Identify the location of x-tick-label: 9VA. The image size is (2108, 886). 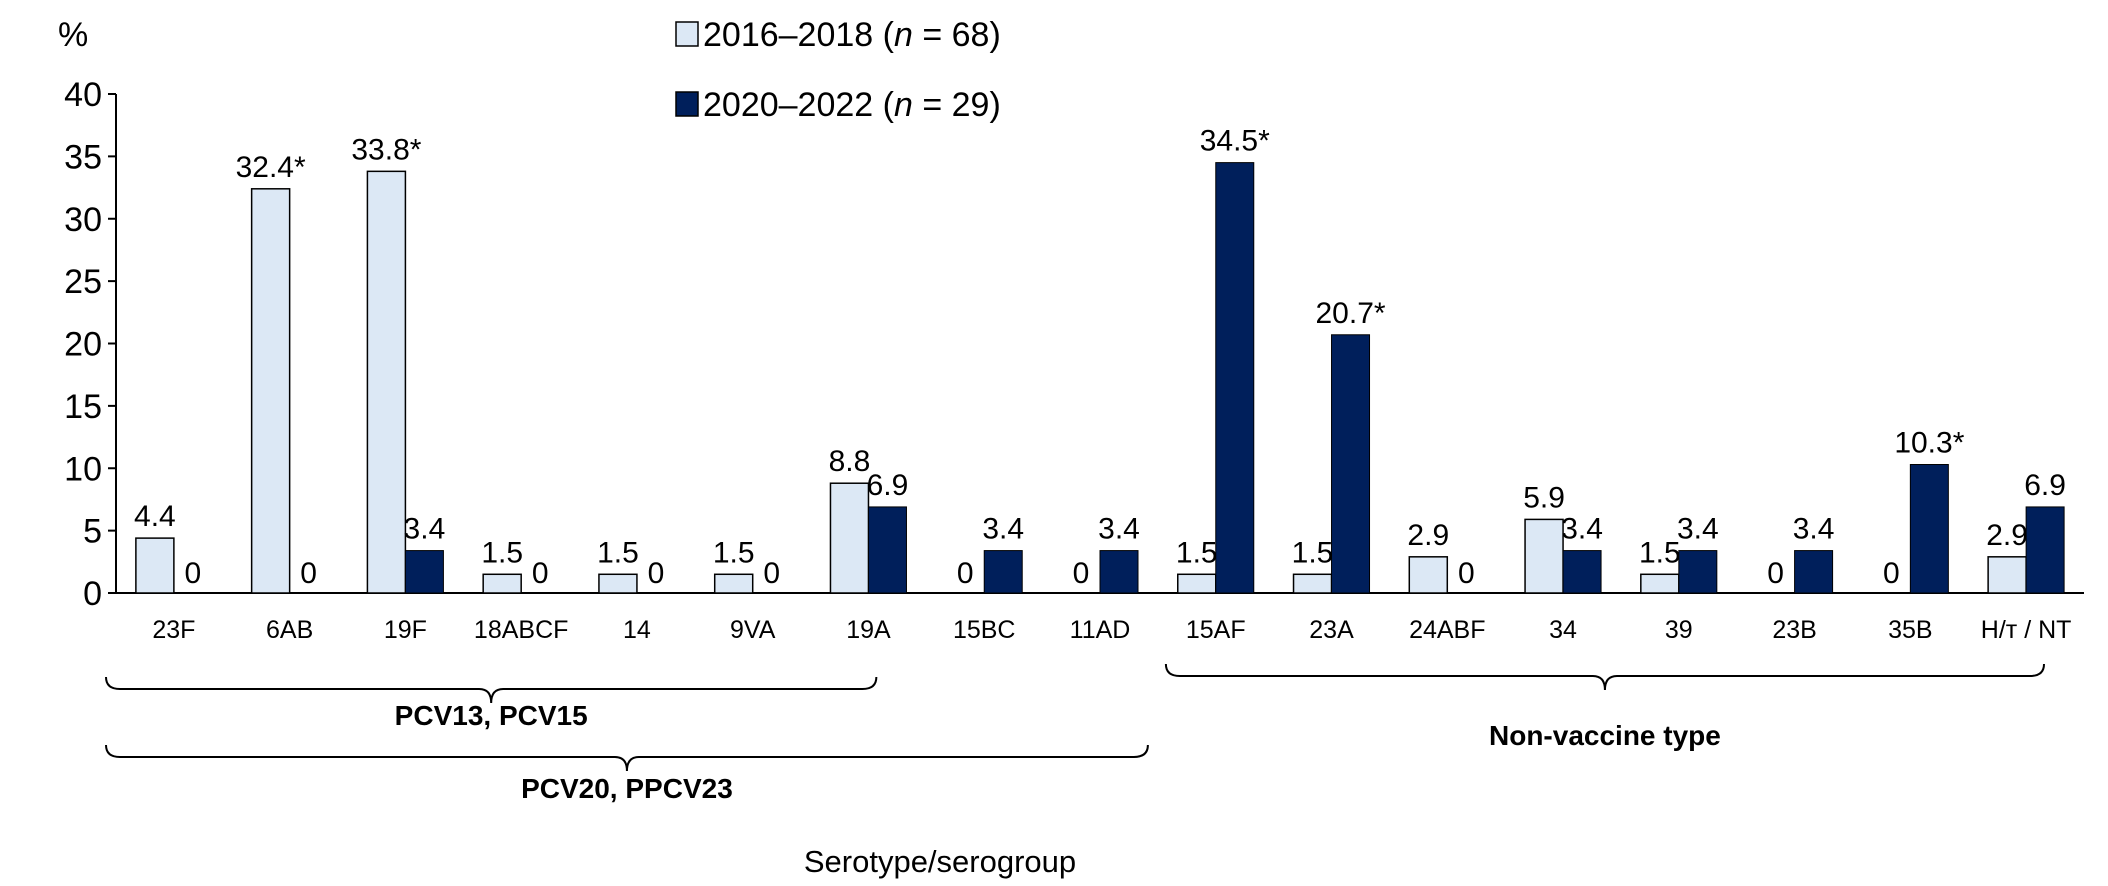
(753, 630).